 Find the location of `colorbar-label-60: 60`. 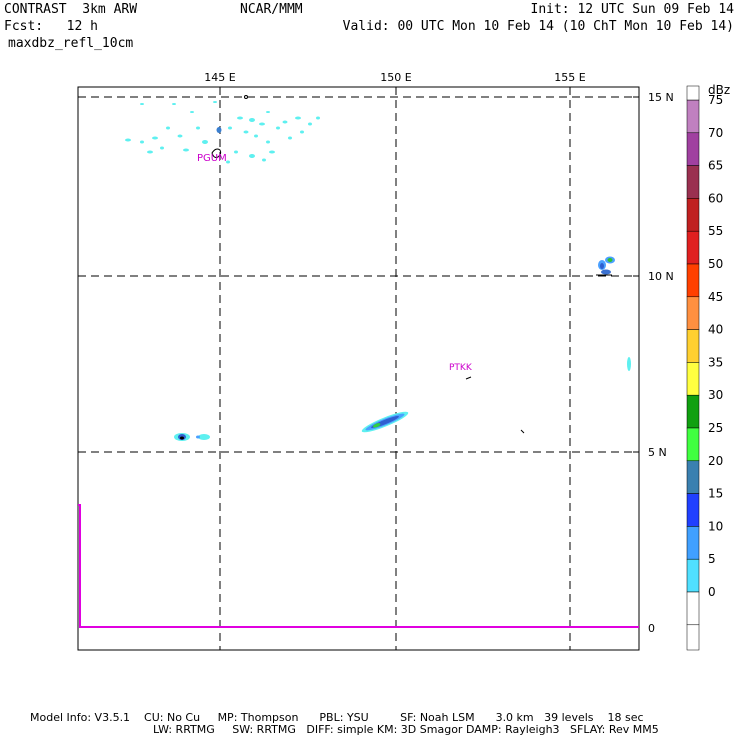

colorbar-label-60: 60 is located at coordinates (715, 198).